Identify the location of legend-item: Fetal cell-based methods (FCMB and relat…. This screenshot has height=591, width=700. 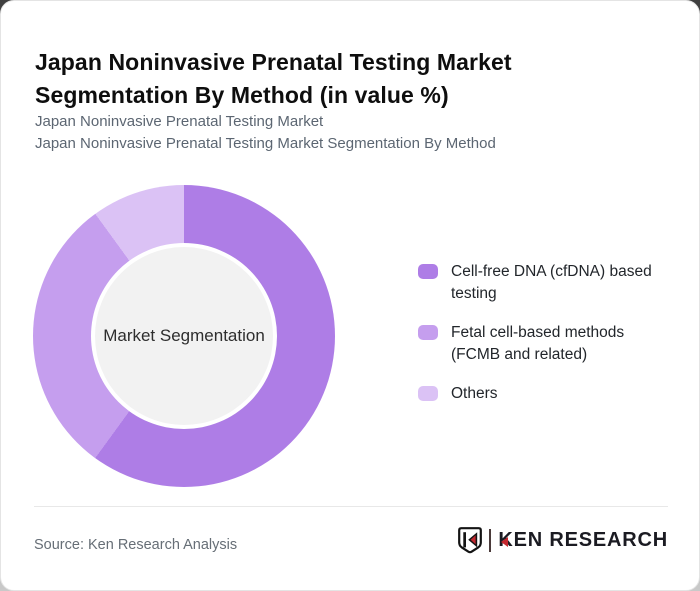
(543, 344).